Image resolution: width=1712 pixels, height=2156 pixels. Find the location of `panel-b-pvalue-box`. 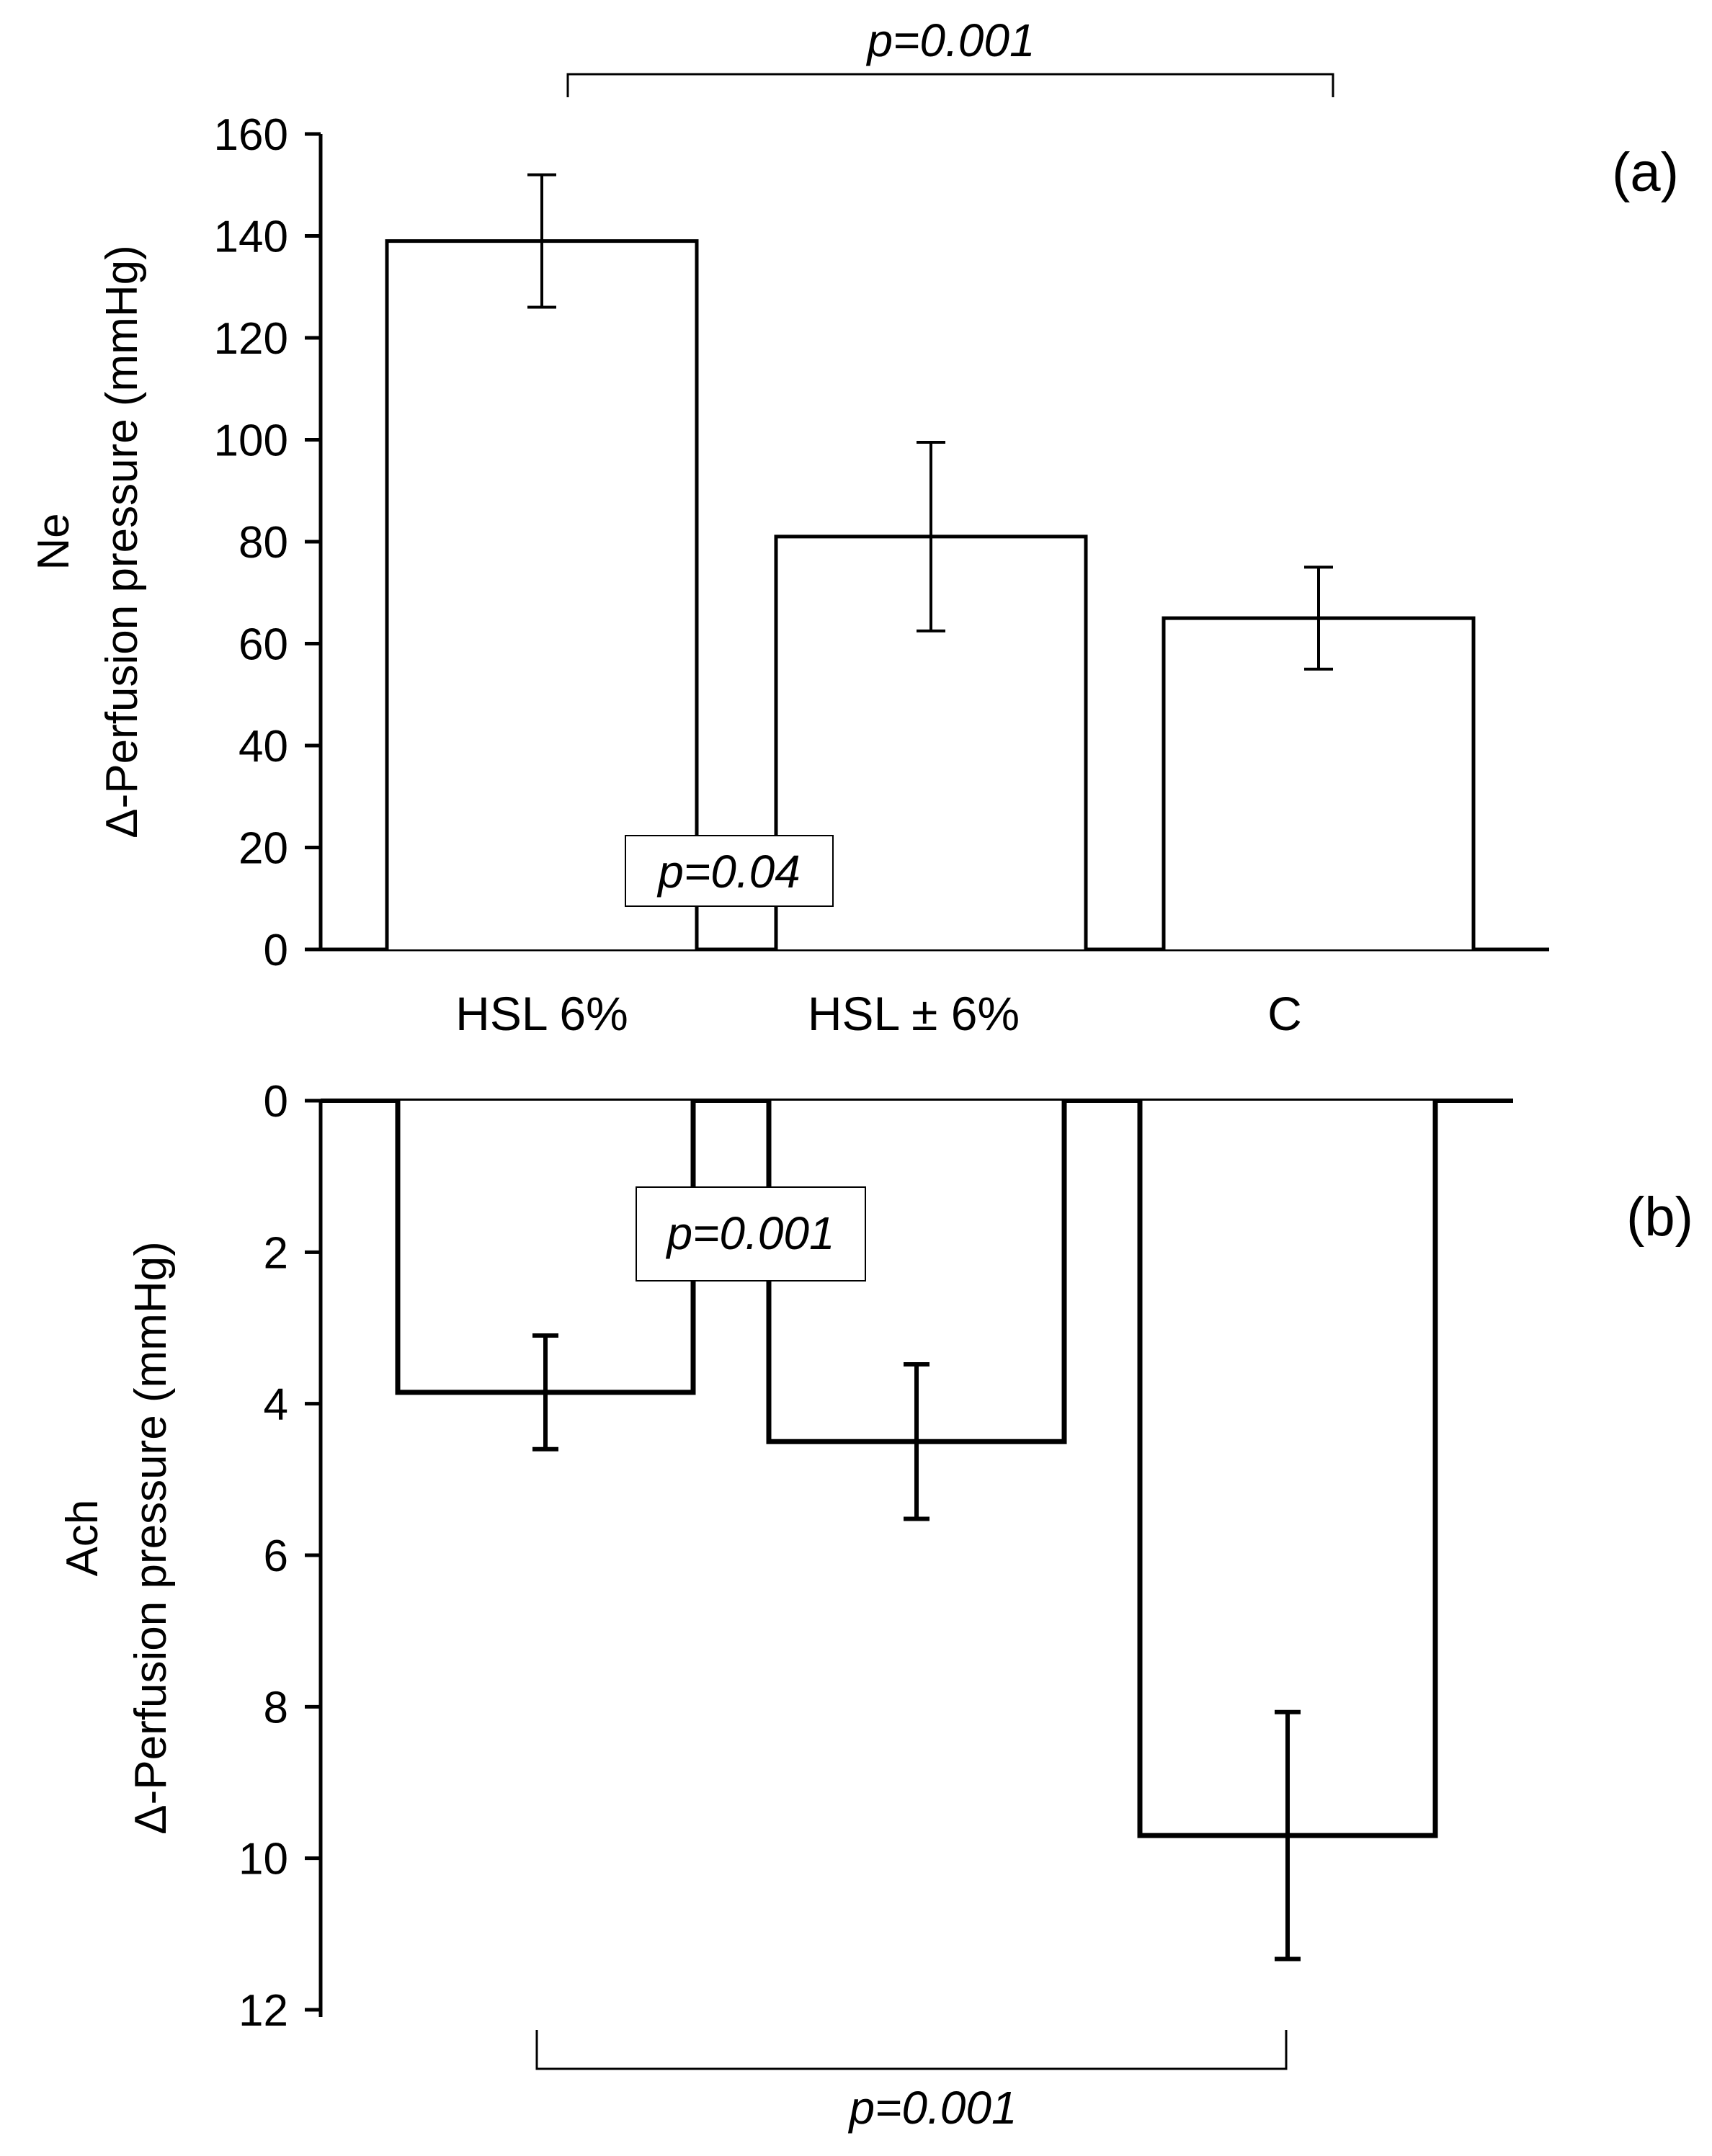

panel-b-pvalue-box is located at coordinates (751, 1234).